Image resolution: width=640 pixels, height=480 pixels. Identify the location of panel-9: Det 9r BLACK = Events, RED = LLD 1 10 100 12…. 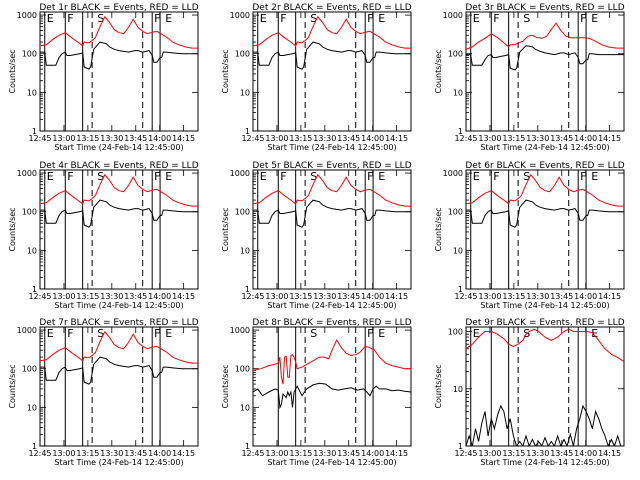
(529, 392).